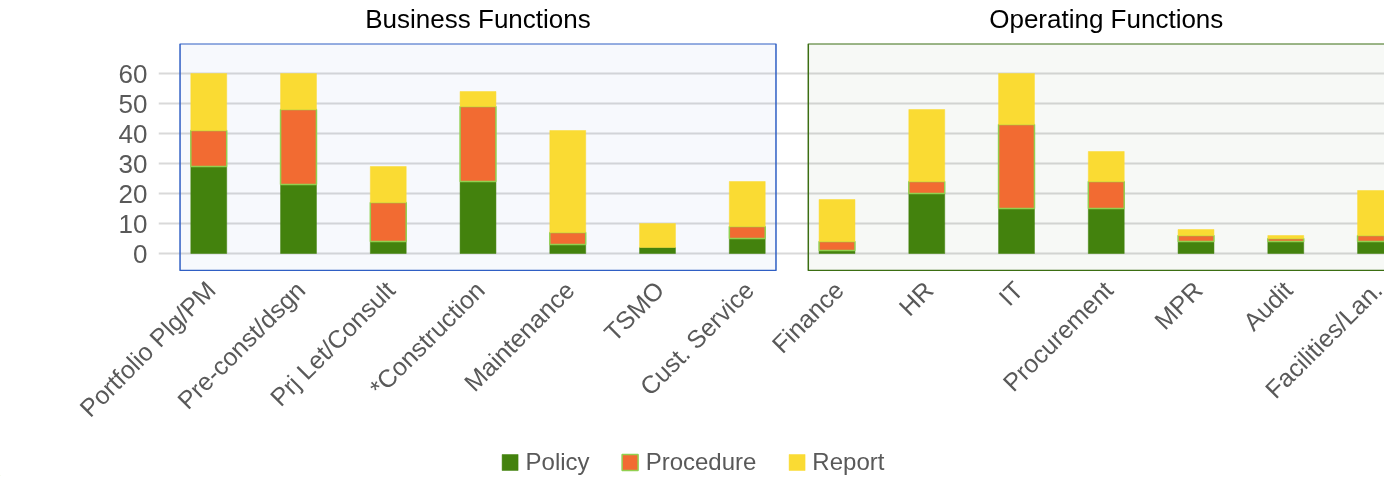  What do you see at coordinates (133, 223) in the screenshot?
I see `y-tick-label: 10` at bounding box center [133, 223].